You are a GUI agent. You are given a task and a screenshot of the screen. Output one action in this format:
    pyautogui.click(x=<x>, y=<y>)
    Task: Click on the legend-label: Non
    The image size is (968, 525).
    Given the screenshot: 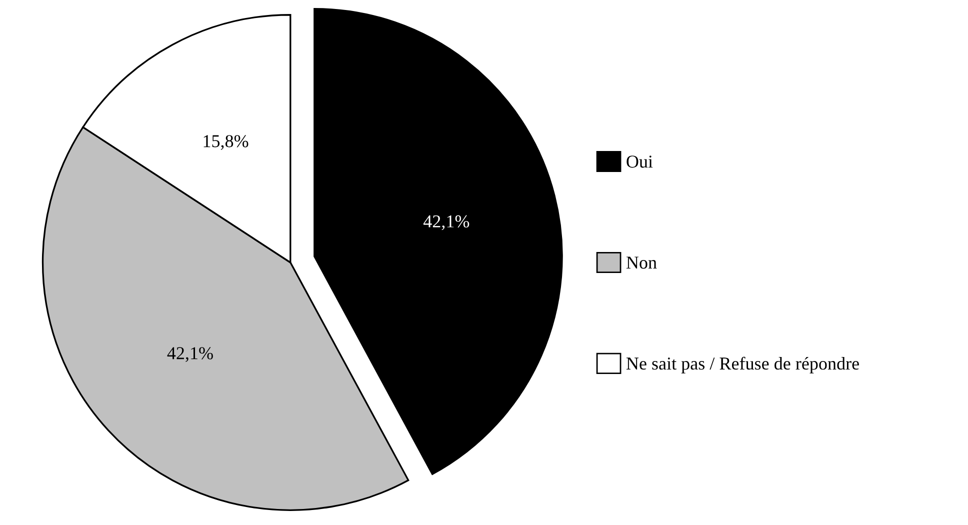 What is the action you would take?
    pyautogui.click(x=641, y=262)
    